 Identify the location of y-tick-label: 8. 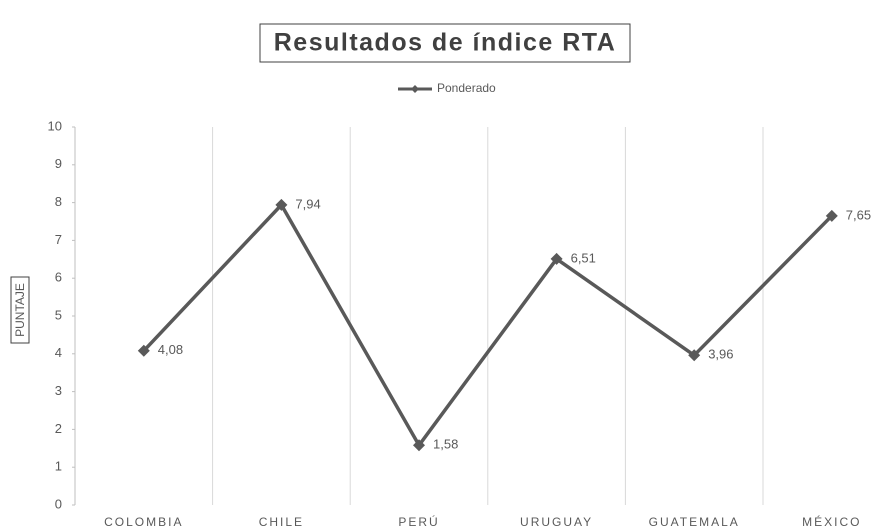
(58, 201).